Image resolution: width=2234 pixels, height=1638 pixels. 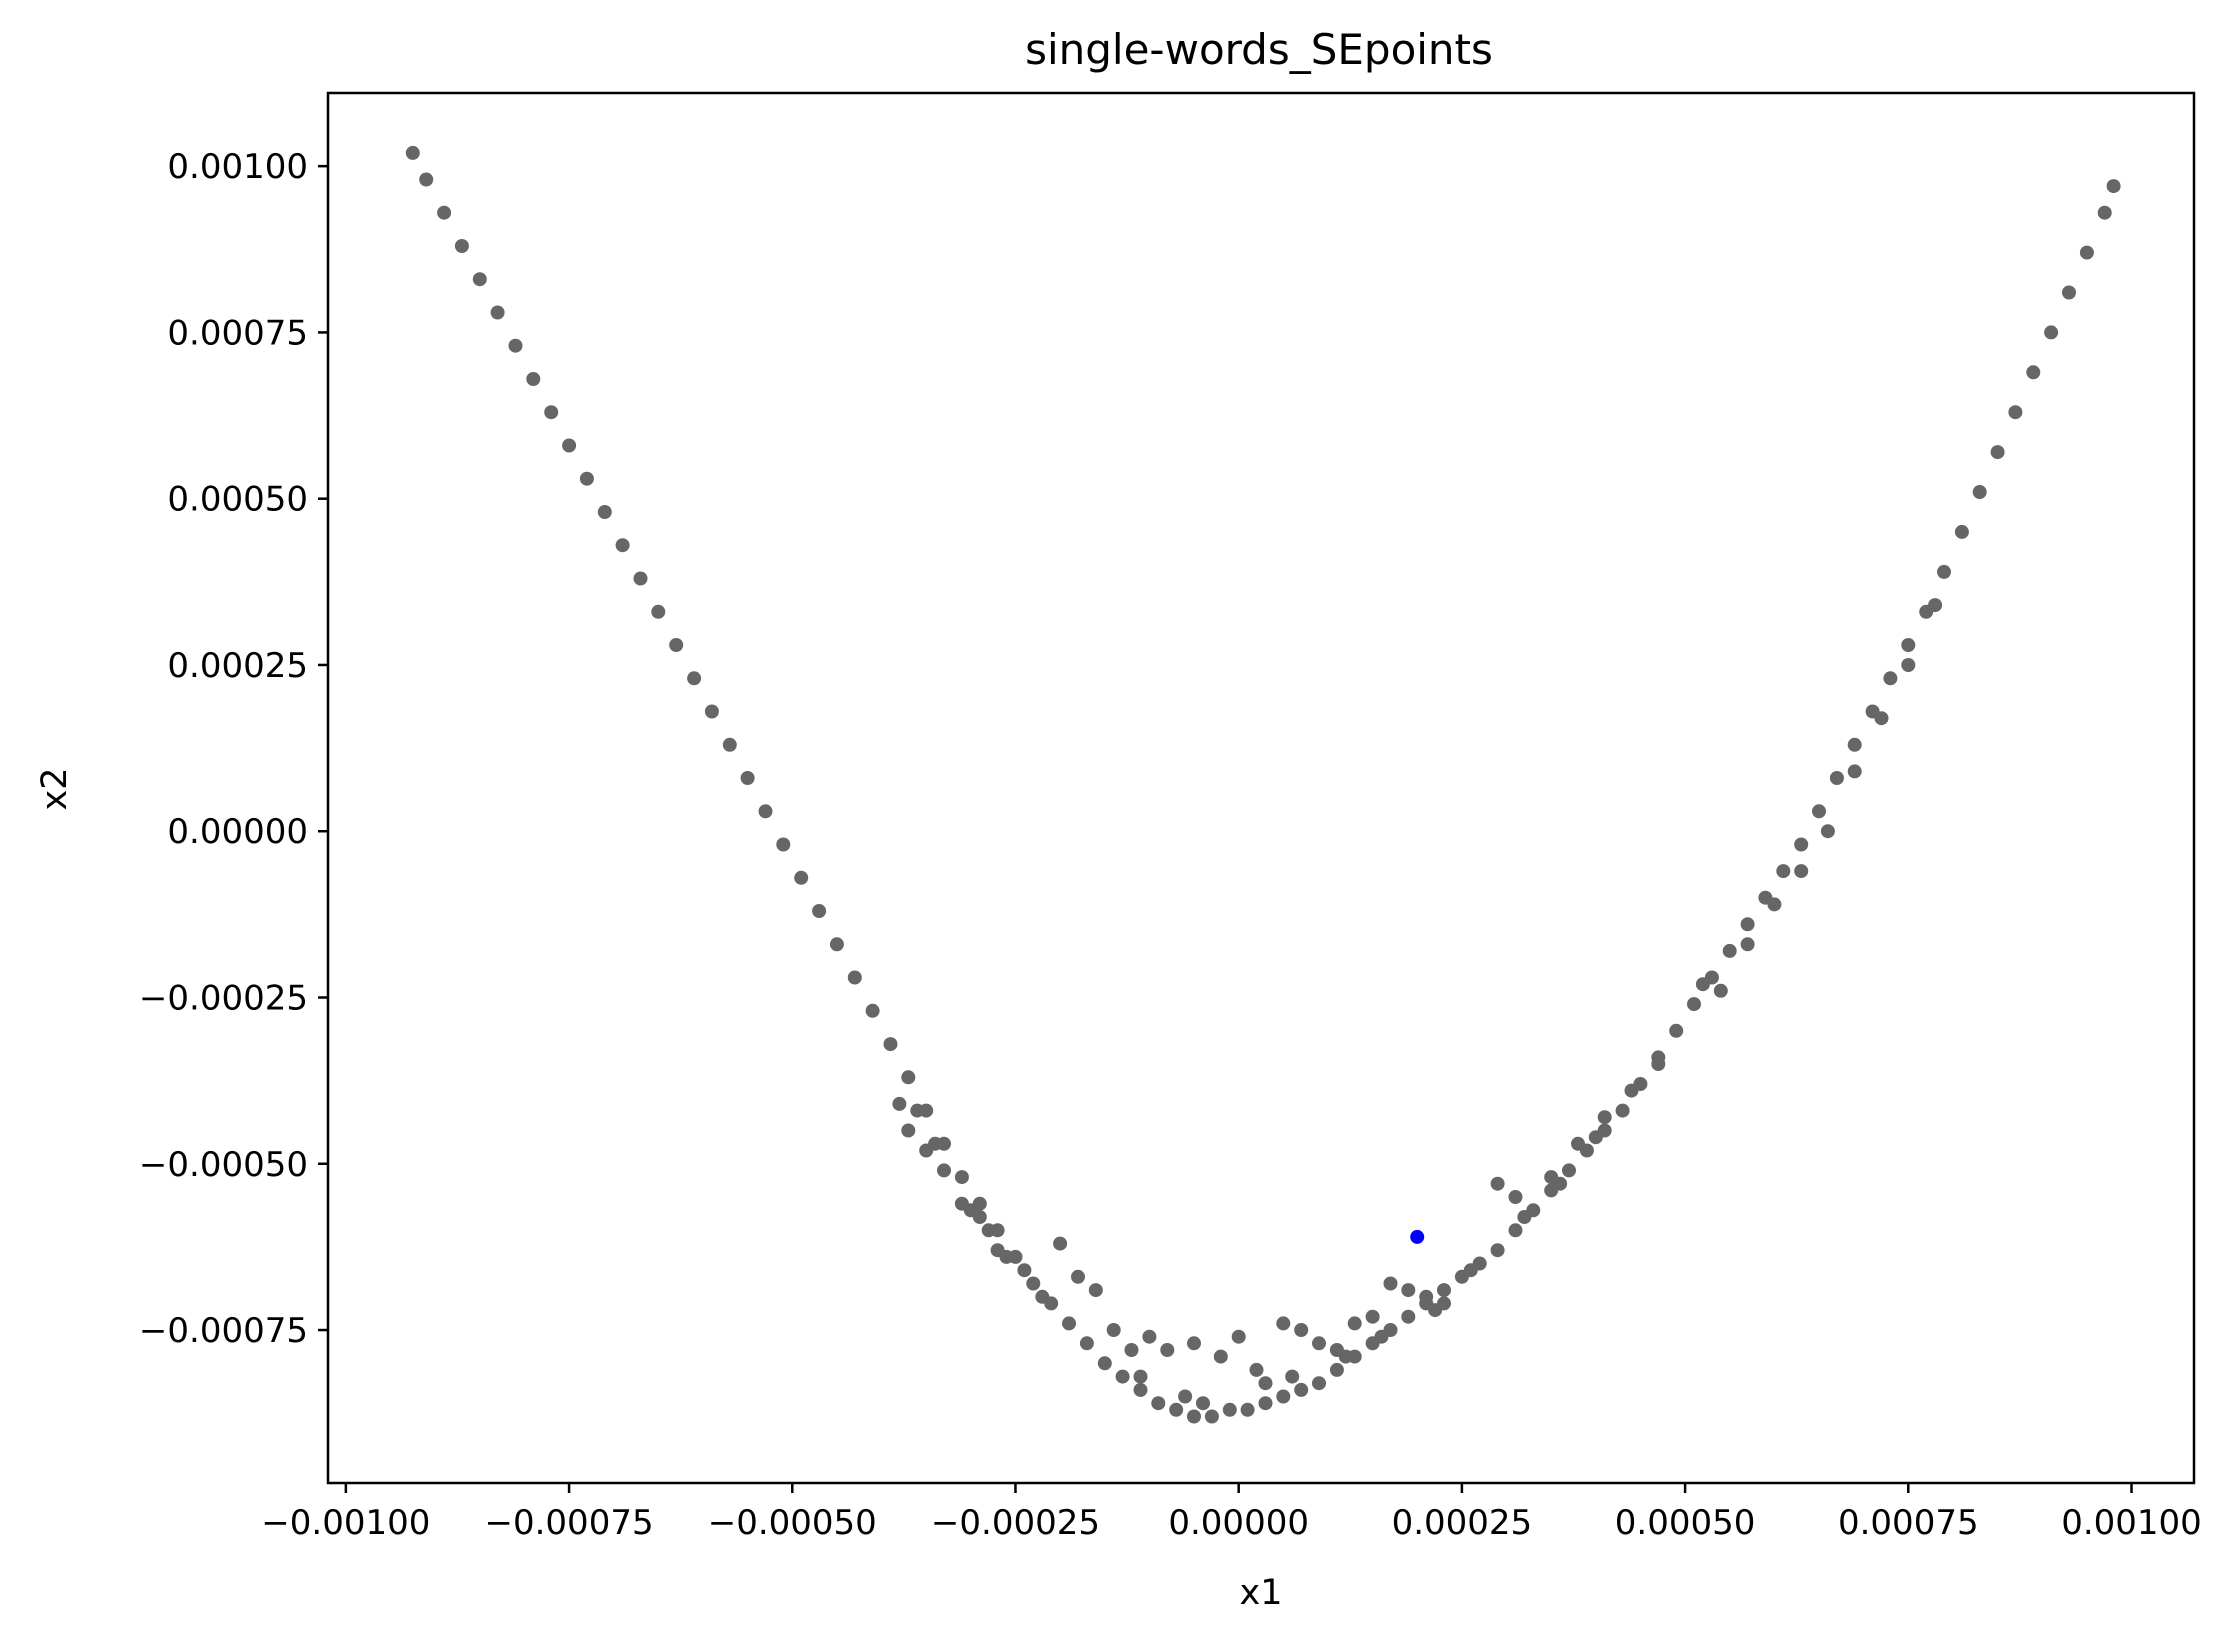 I want to click on x-tick-label: −0.00100, so click(x=345, y=1523).